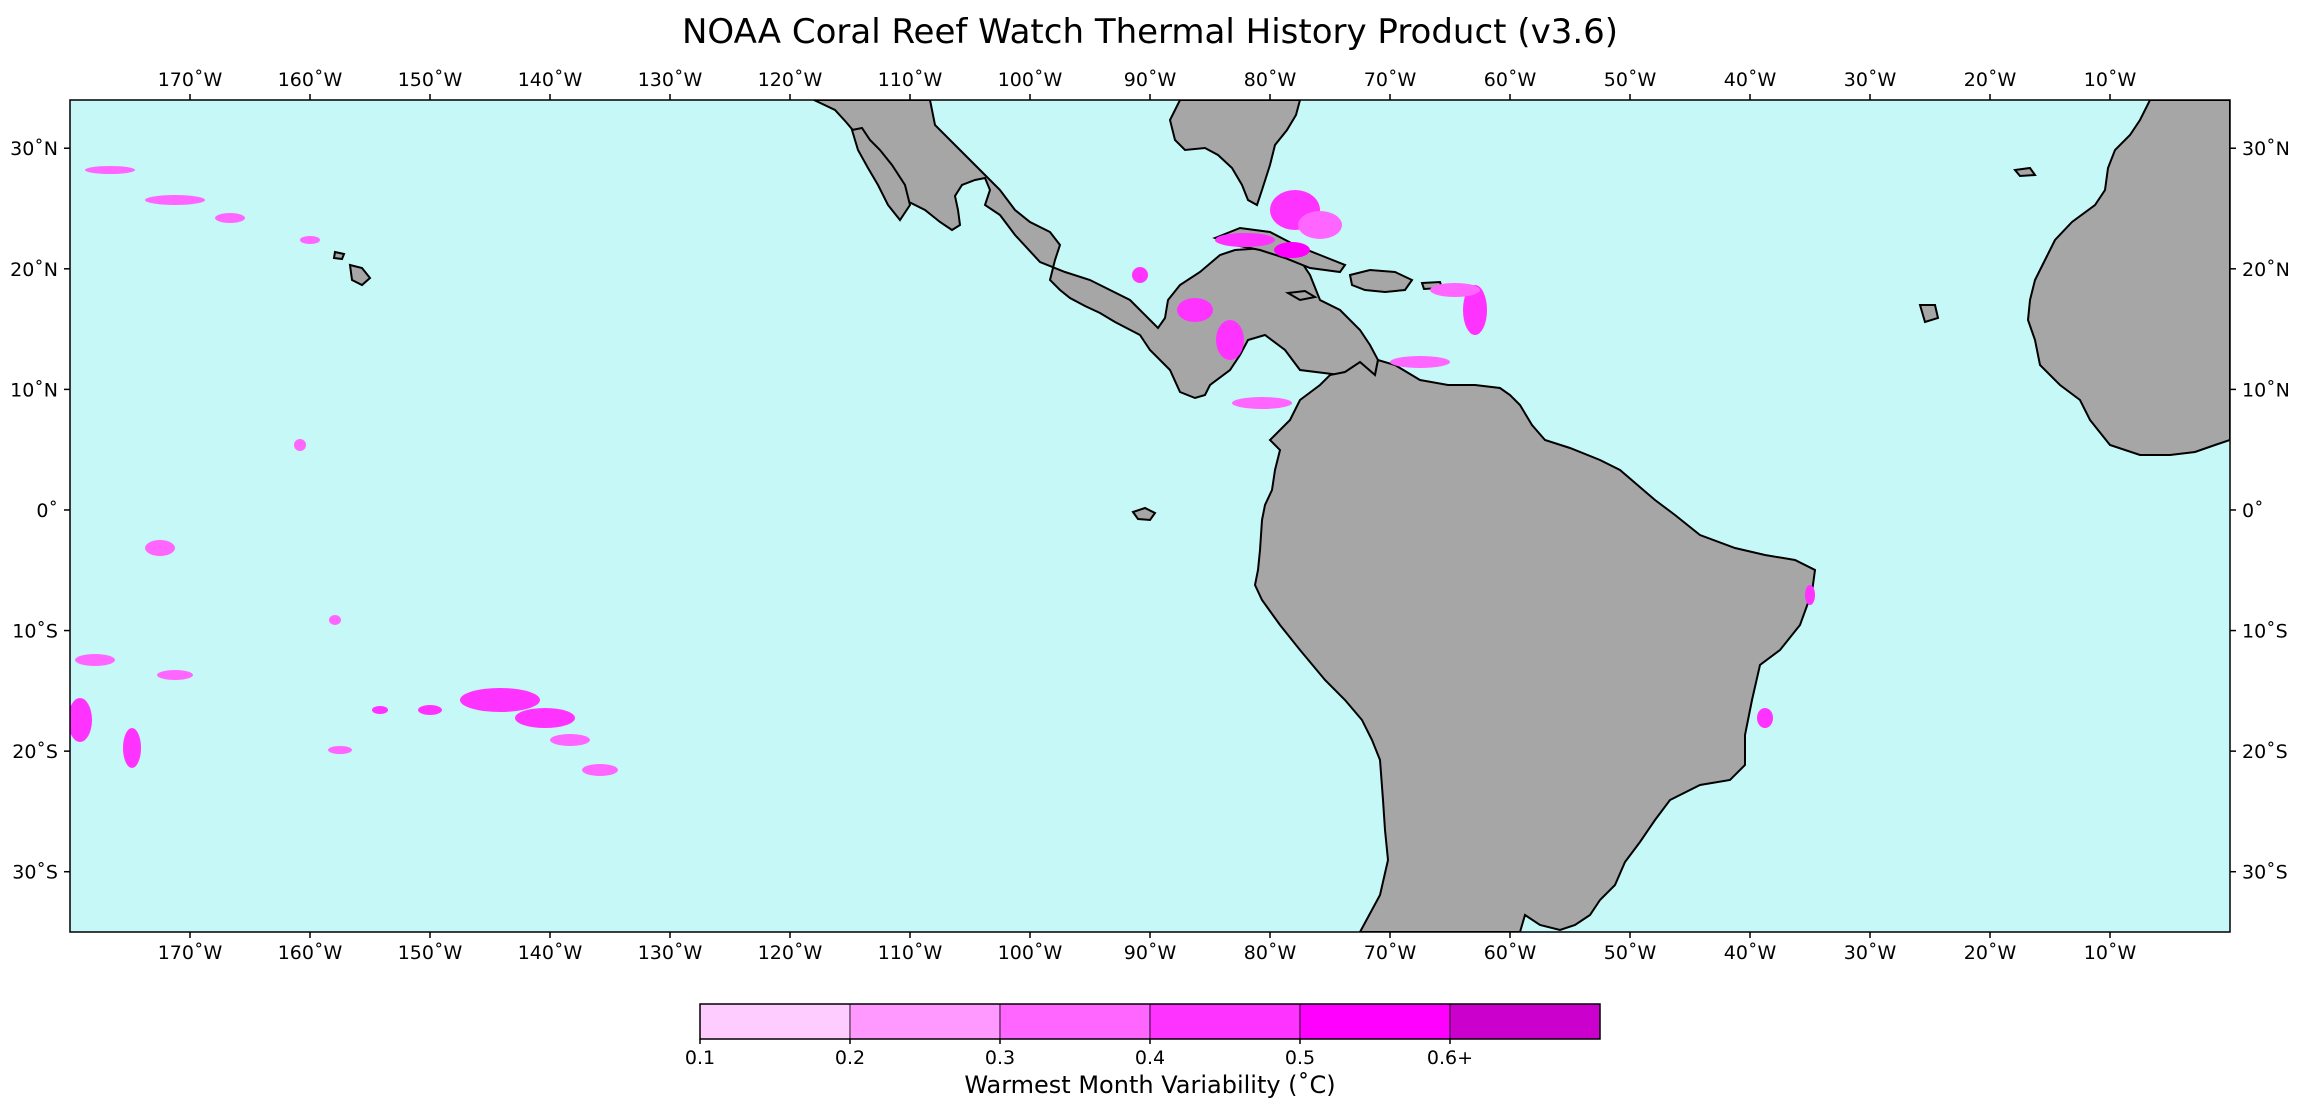 The width and height of the screenshot is (2300, 1108). I want to click on lon-tick-label-top: 120˚W, so click(790, 80).